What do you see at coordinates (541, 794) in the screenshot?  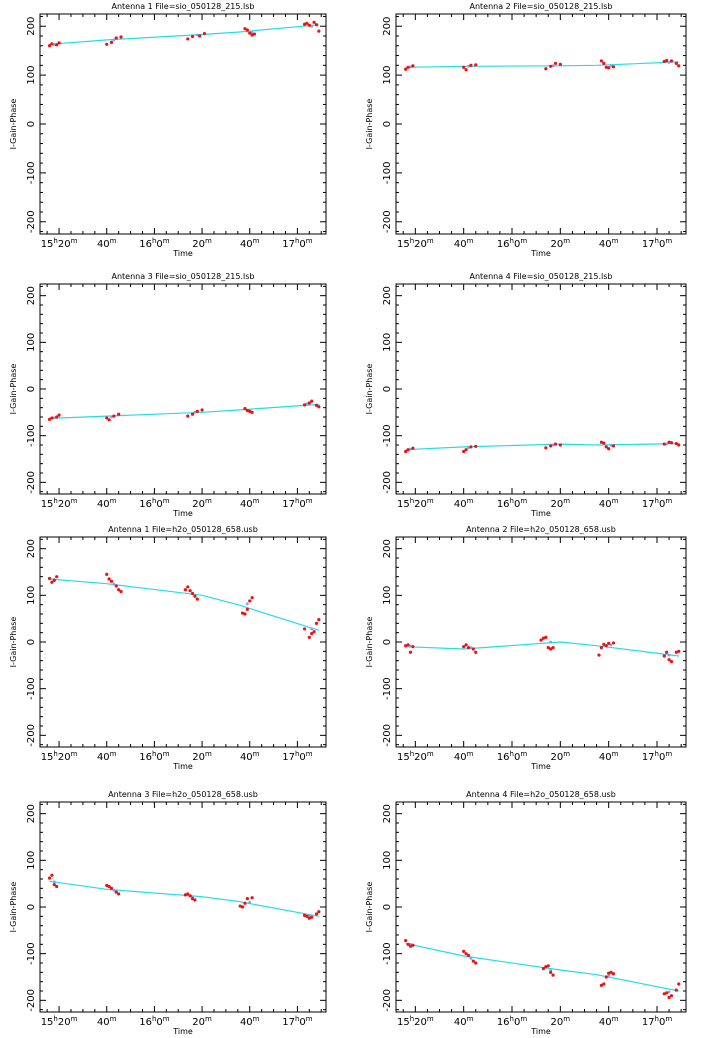 I see `chart-title: Antenna 4 File=h2o_050128_658.usb` at bounding box center [541, 794].